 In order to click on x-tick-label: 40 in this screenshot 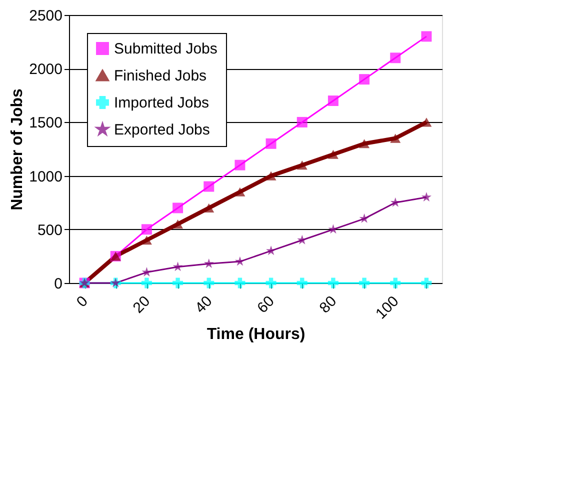, I will do `click(204, 304)`.